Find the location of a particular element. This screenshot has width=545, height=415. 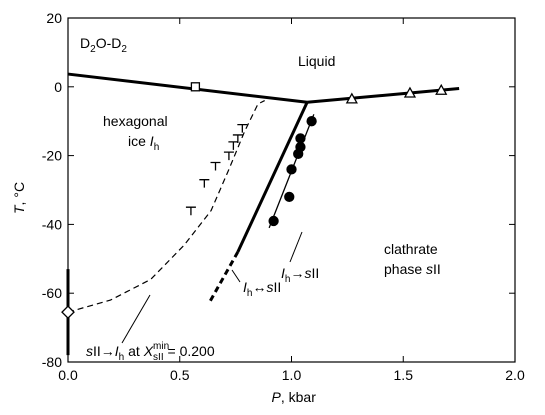

square-marker is located at coordinates (195, 87).